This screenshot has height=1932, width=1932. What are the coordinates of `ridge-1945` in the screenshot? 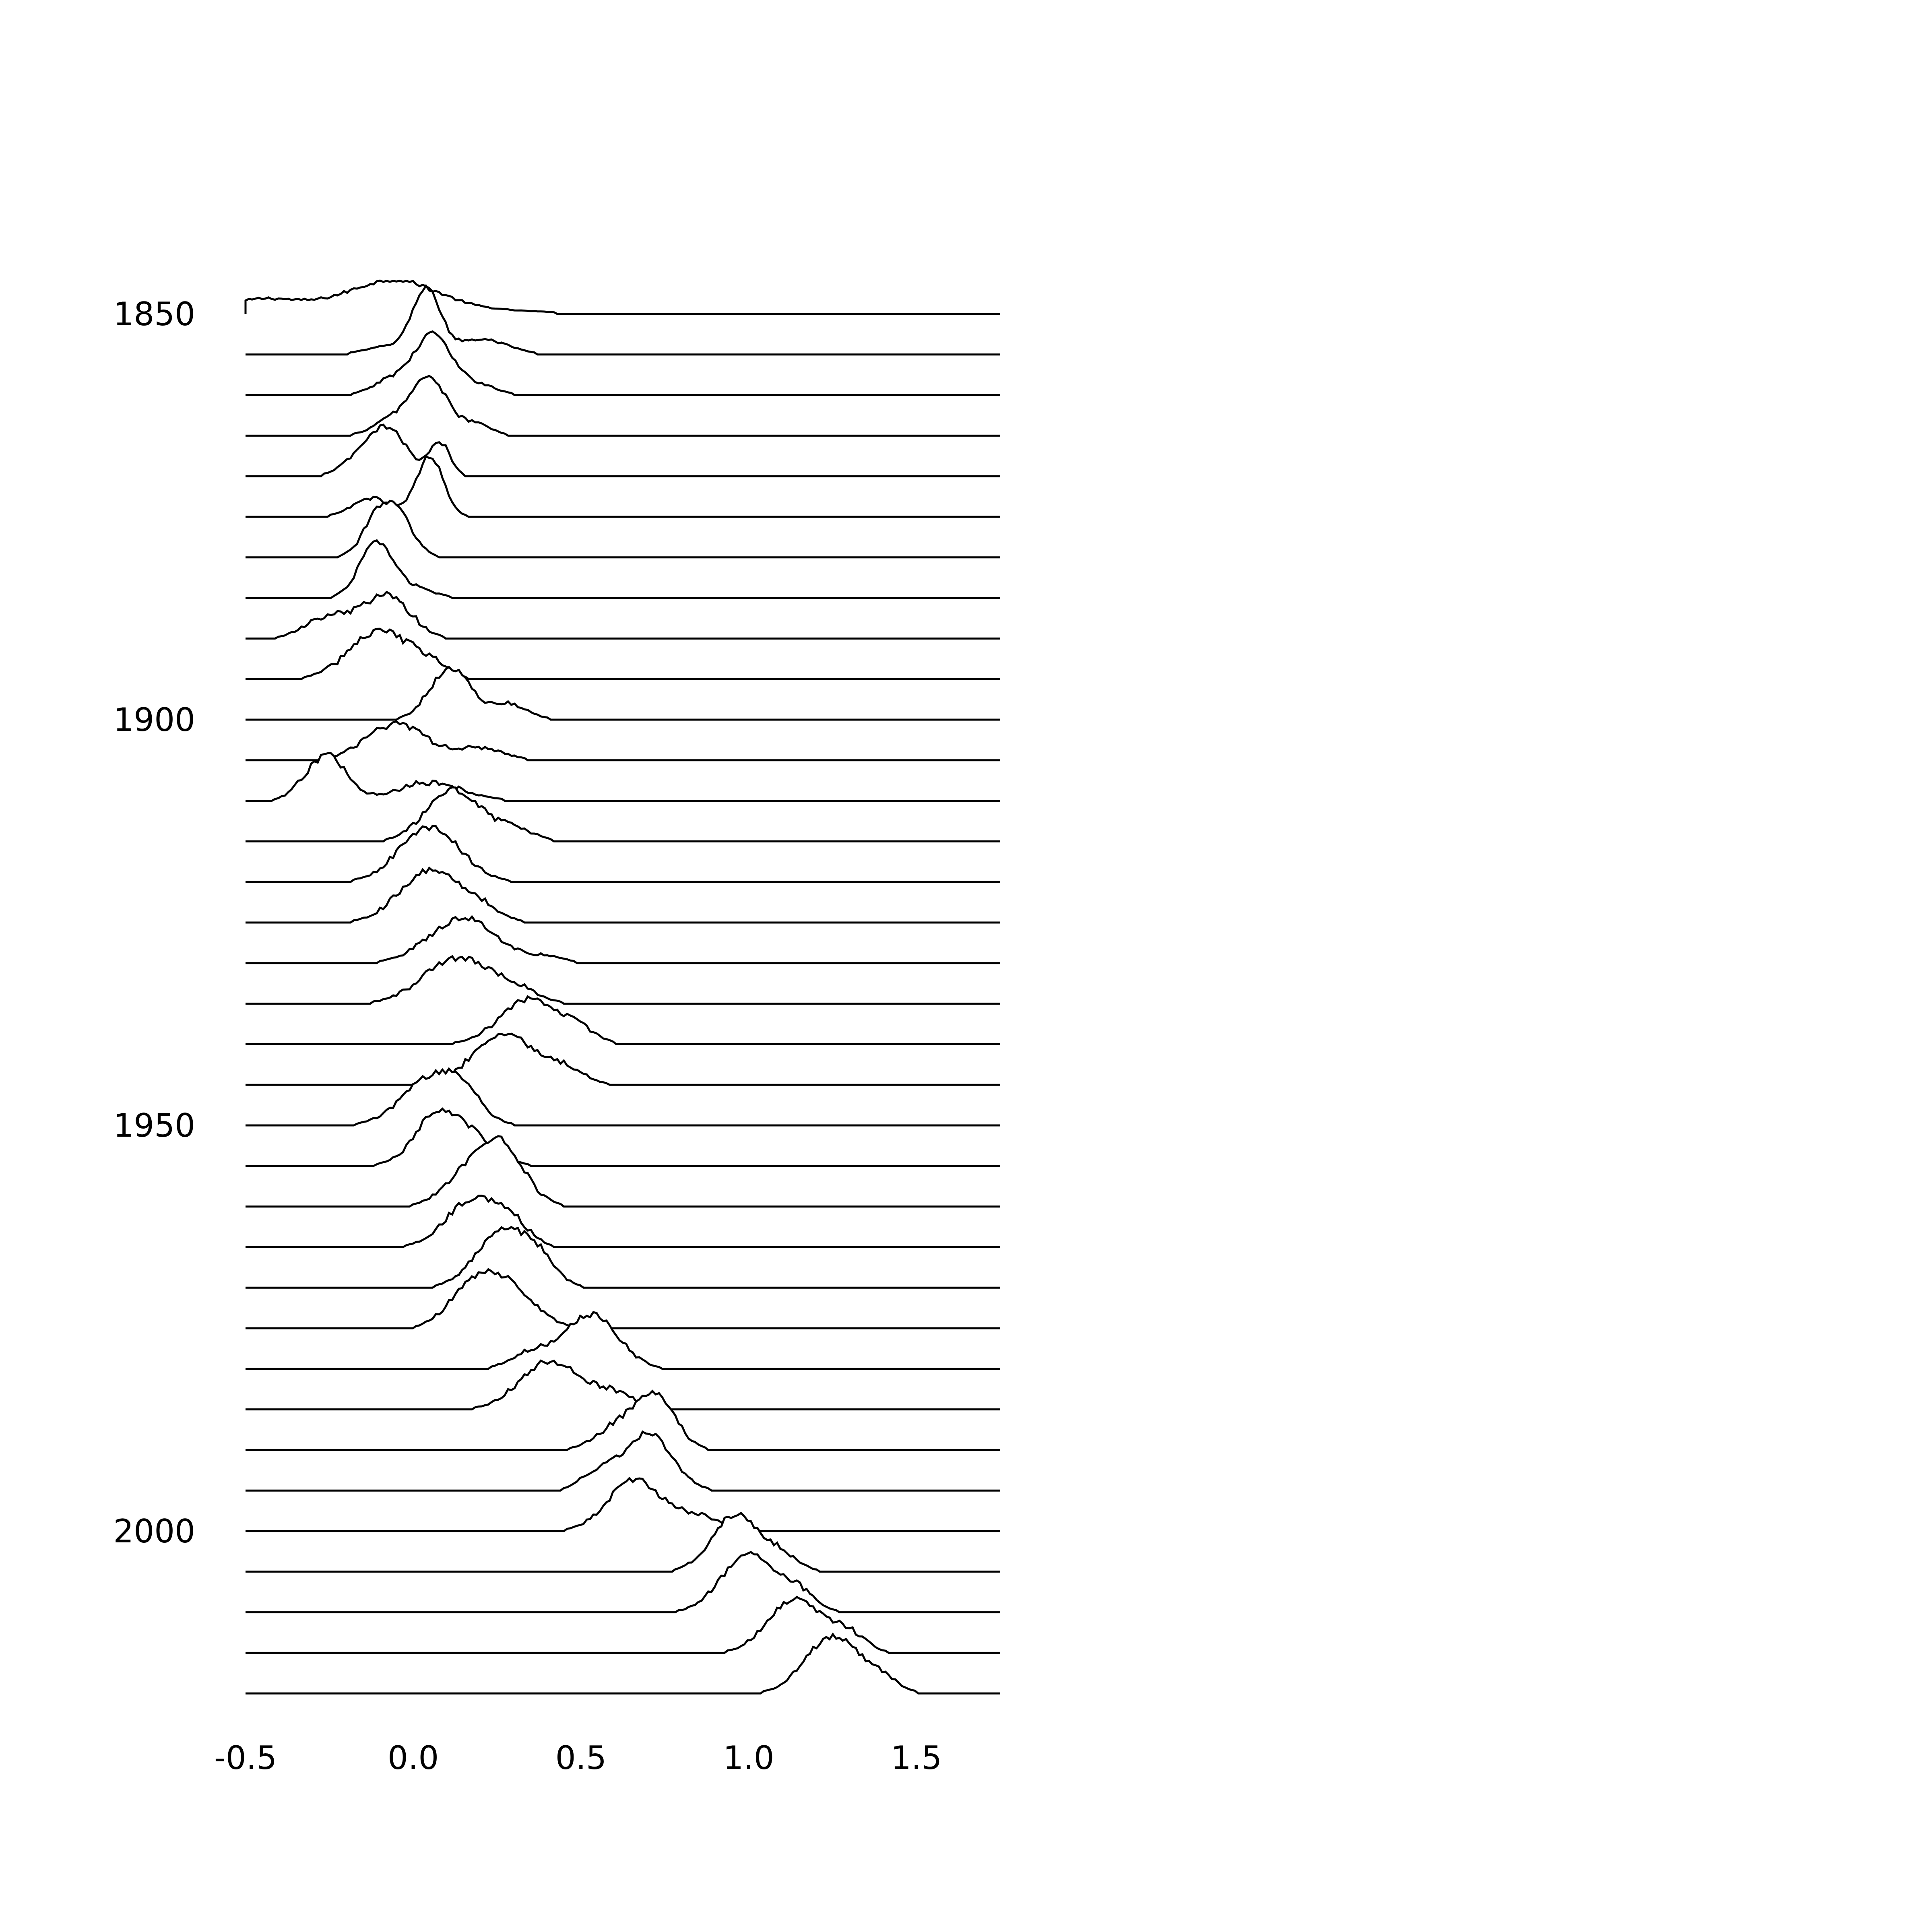 It's located at (623, 1059).